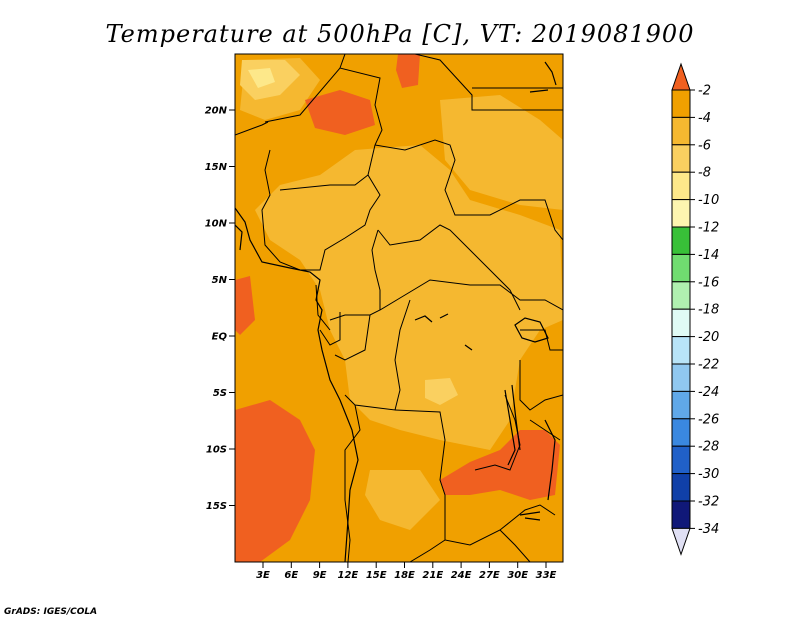 The image size is (800, 618). What do you see at coordinates (681, 76) in the screenshot?
I see `colorbar-top-arrow` at bounding box center [681, 76].